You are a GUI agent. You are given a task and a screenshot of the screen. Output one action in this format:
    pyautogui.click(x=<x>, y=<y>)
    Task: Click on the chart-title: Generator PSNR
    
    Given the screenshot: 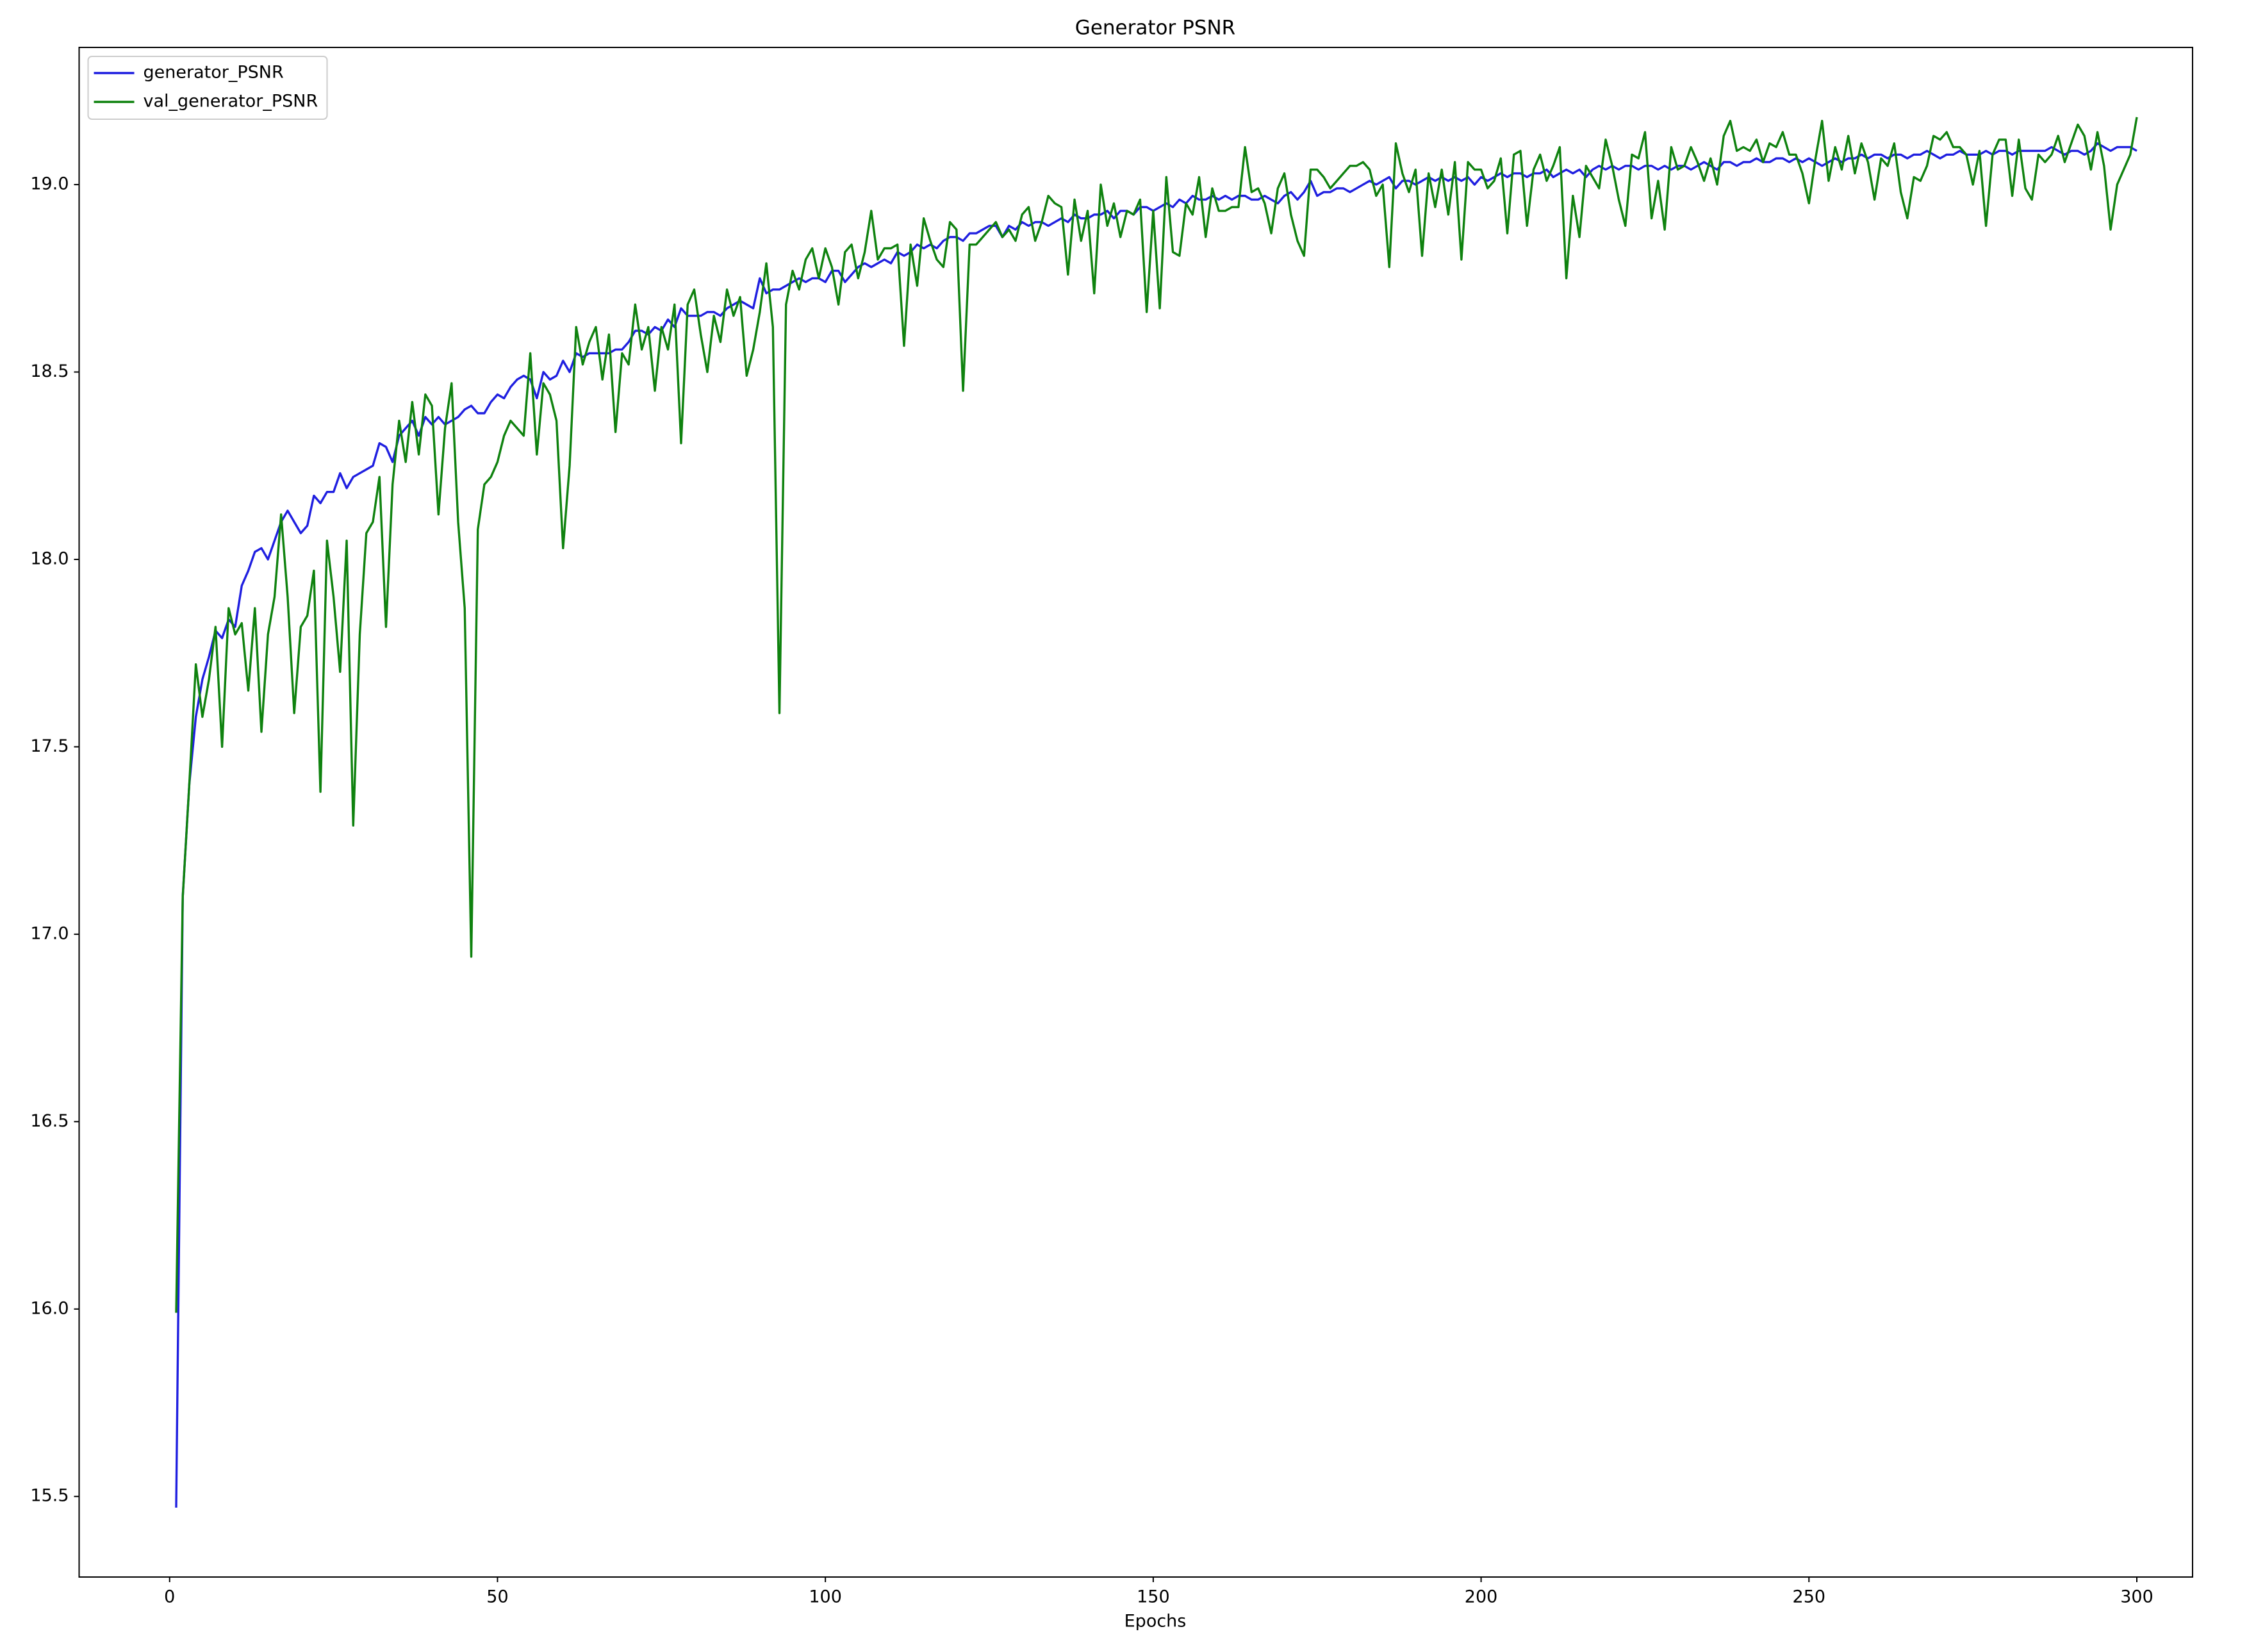 What is the action you would take?
    pyautogui.click(x=1155, y=28)
    